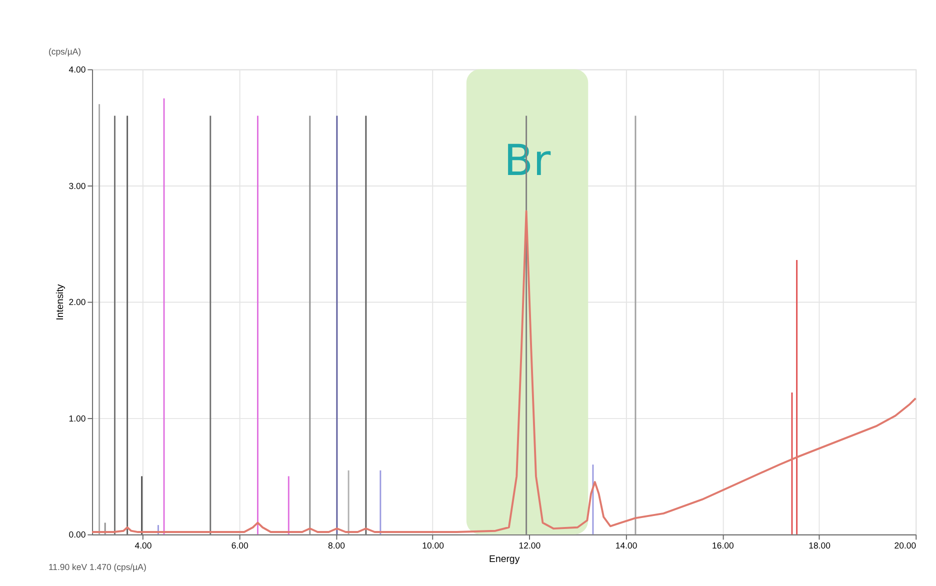 The width and height of the screenshot is (936, 586). I want to click on text: (cps/µA), so click(65, 51).